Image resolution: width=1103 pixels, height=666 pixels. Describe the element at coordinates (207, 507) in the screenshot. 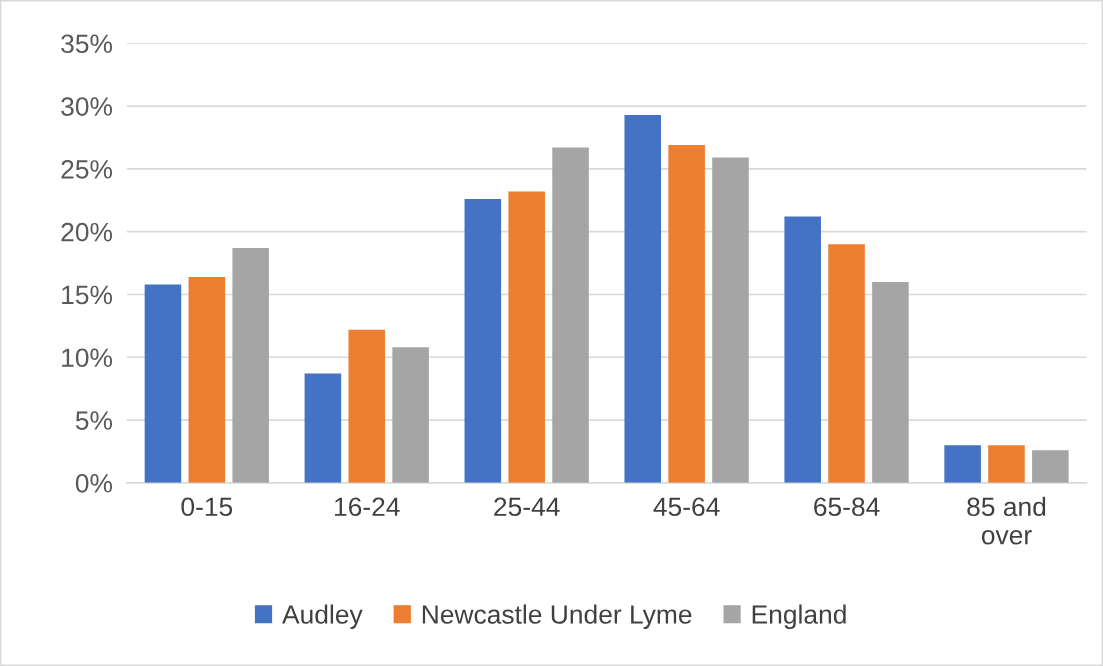

I see `x-tick-label: 0-15` at that location.